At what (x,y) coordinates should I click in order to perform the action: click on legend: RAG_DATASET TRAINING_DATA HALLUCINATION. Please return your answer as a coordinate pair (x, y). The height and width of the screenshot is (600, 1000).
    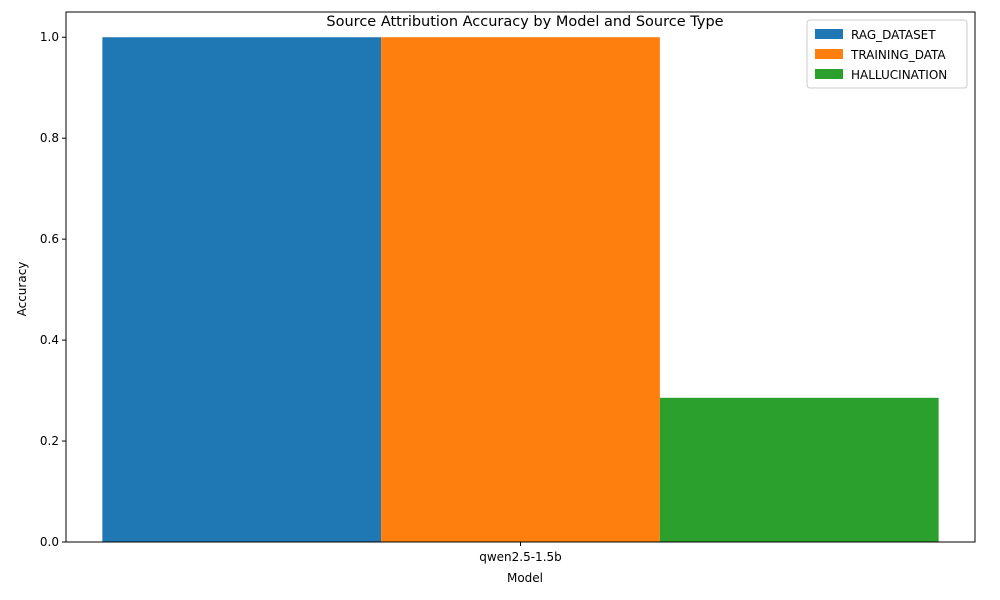
    Looking at the image, I should click on (887, 54).